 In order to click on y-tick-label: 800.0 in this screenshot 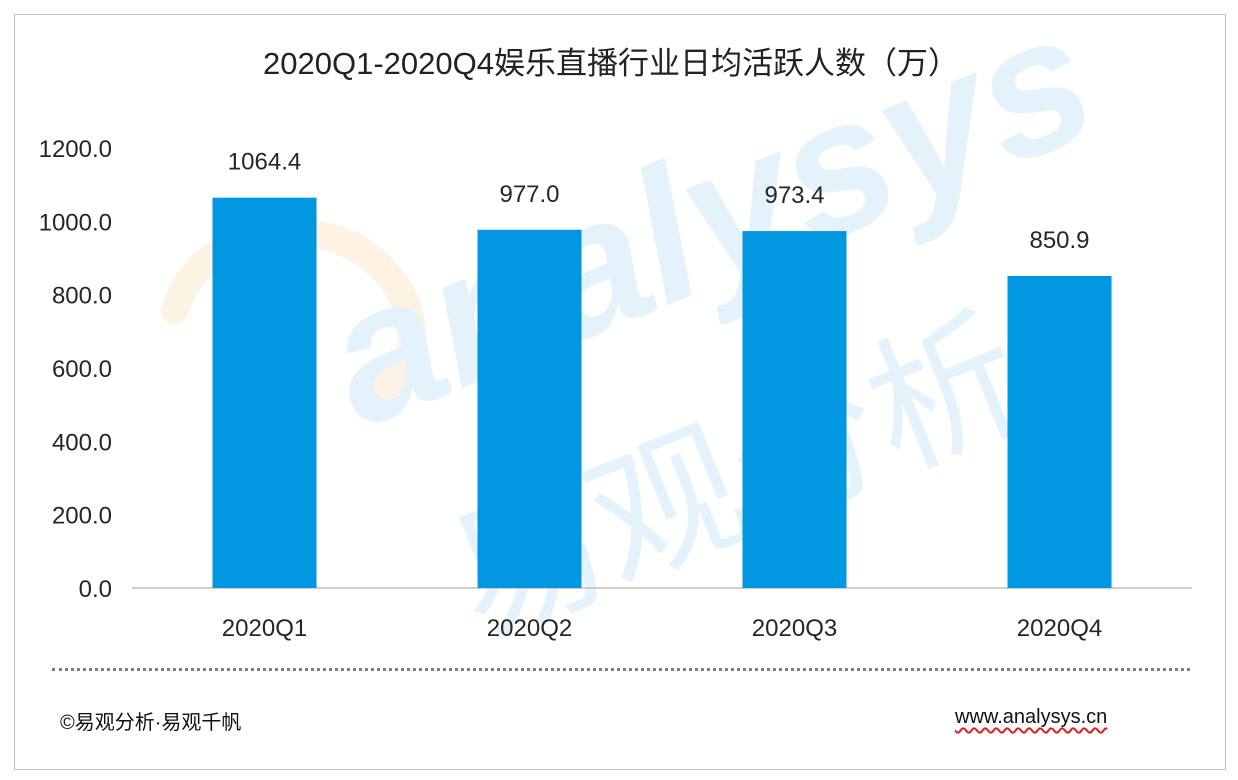, I will do `click(82, 296)`.